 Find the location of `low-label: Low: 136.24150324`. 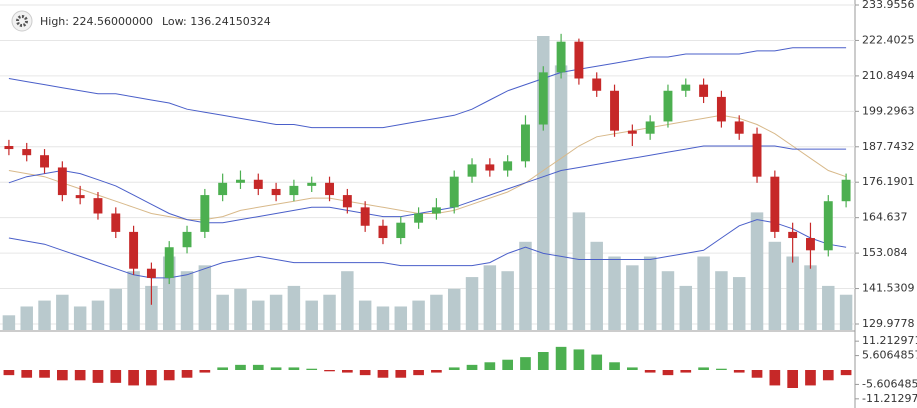

low-label: Low: 136.24150324 is located at coordinates (216, 21).